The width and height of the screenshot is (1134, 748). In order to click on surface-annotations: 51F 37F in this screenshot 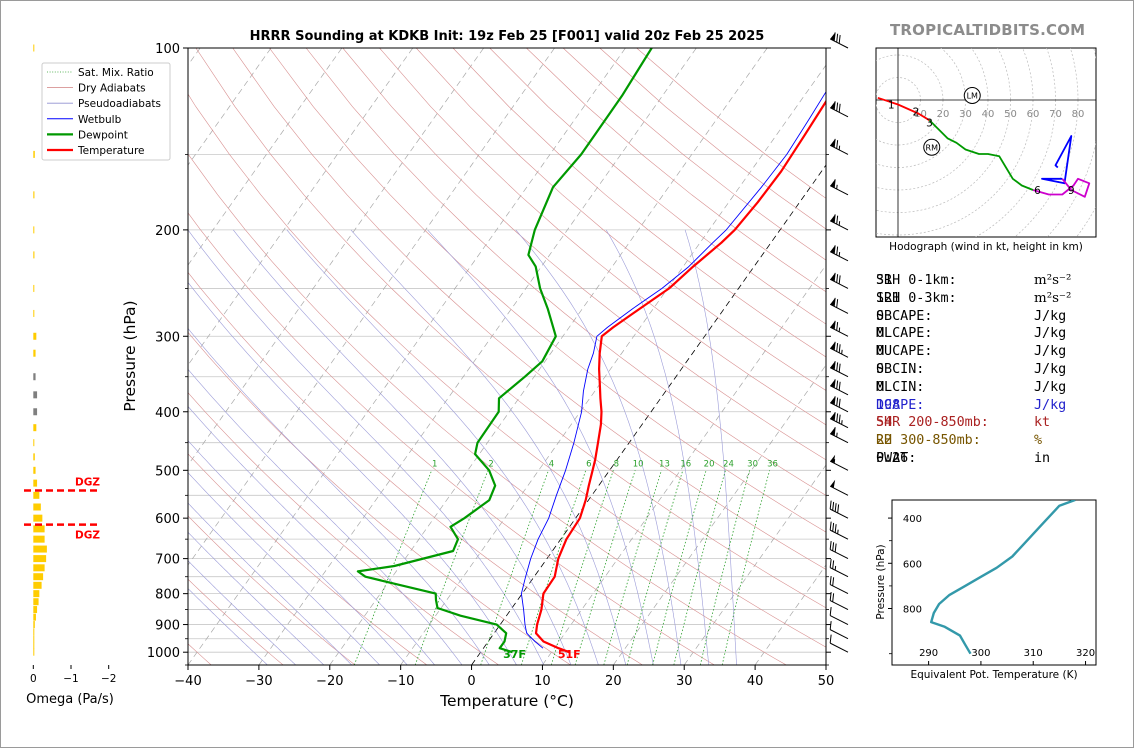, I will do `click(542, 654)`.